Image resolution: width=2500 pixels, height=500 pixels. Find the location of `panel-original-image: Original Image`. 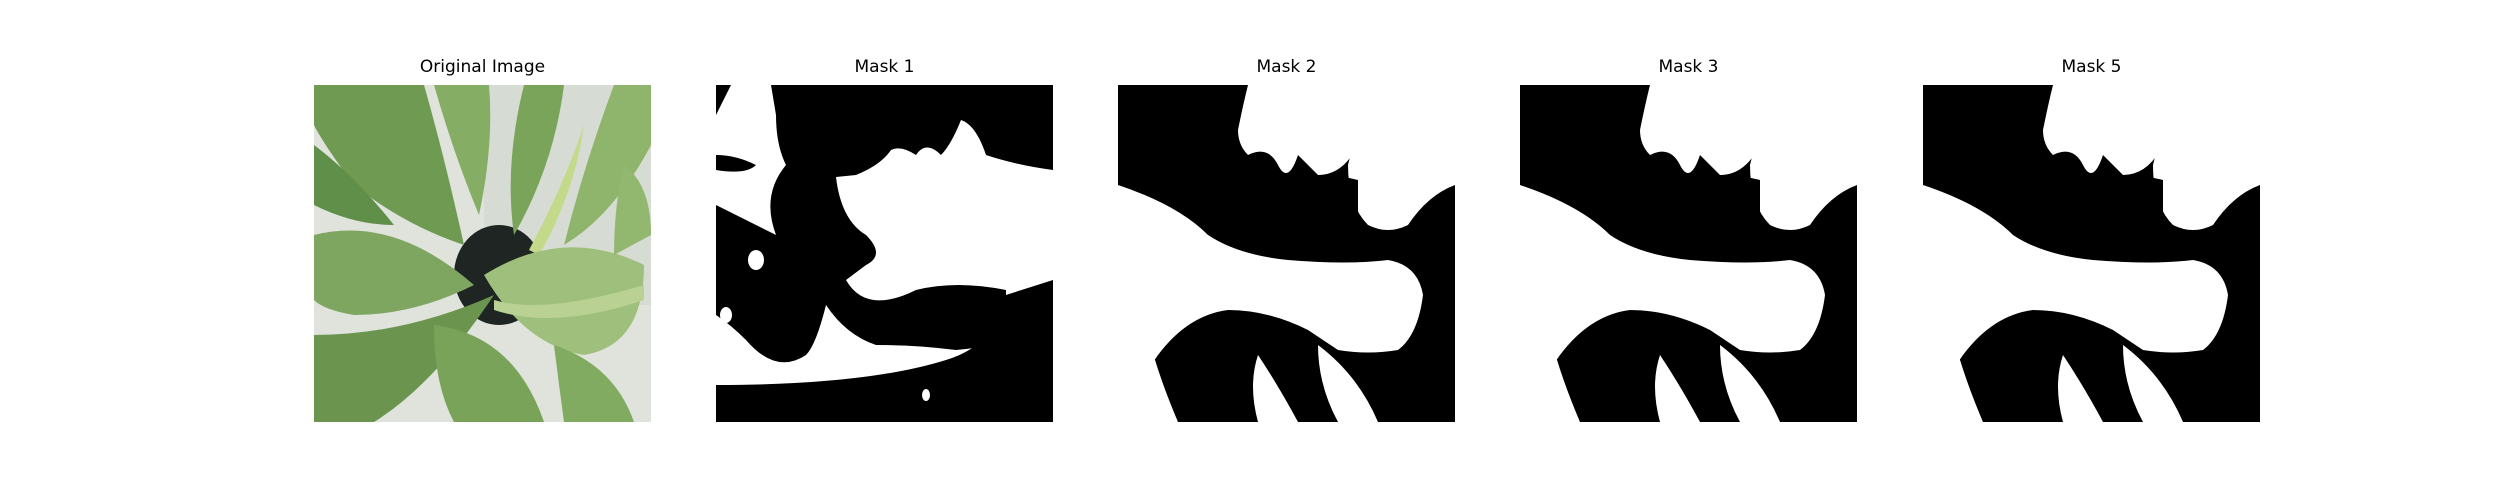

panel-original-image: Original Image is located at coordinates (482, 237).